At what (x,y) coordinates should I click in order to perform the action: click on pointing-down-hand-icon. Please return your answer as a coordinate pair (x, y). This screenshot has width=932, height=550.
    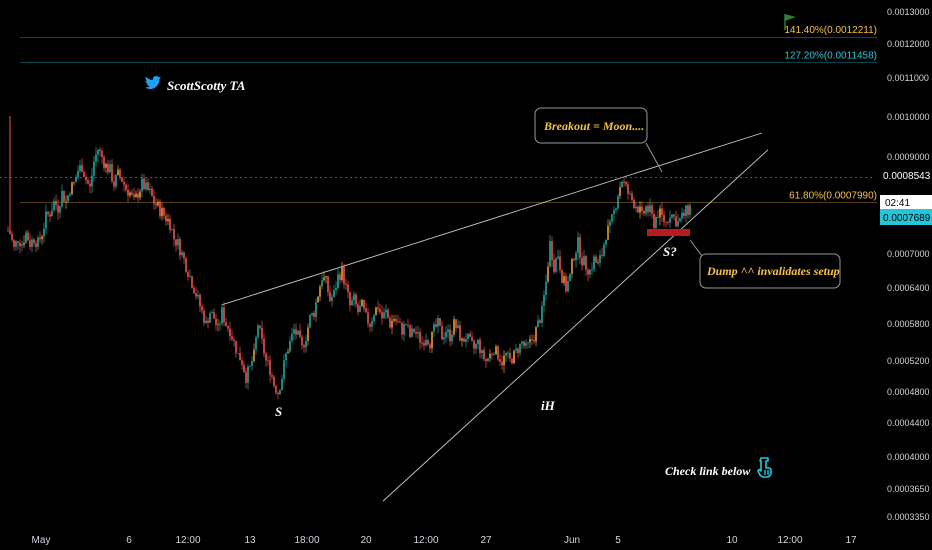
    Looking at the image, I should click on (764, 467).